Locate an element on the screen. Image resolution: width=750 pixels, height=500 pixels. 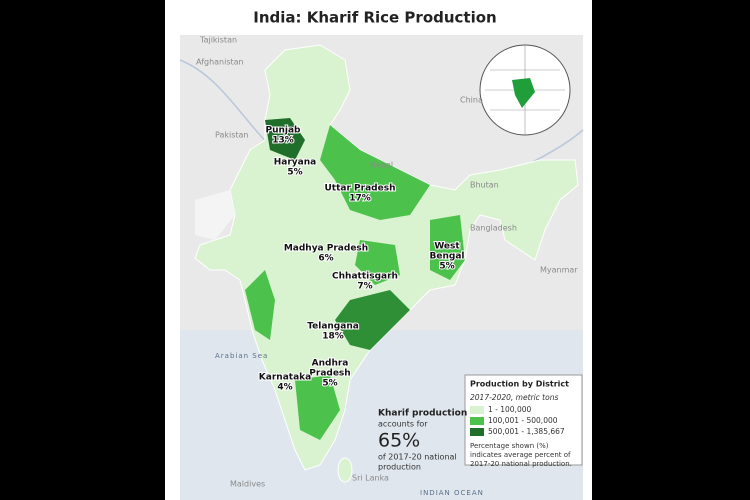
legend-note: indicates average percent of is located at coordinates (520, 455).